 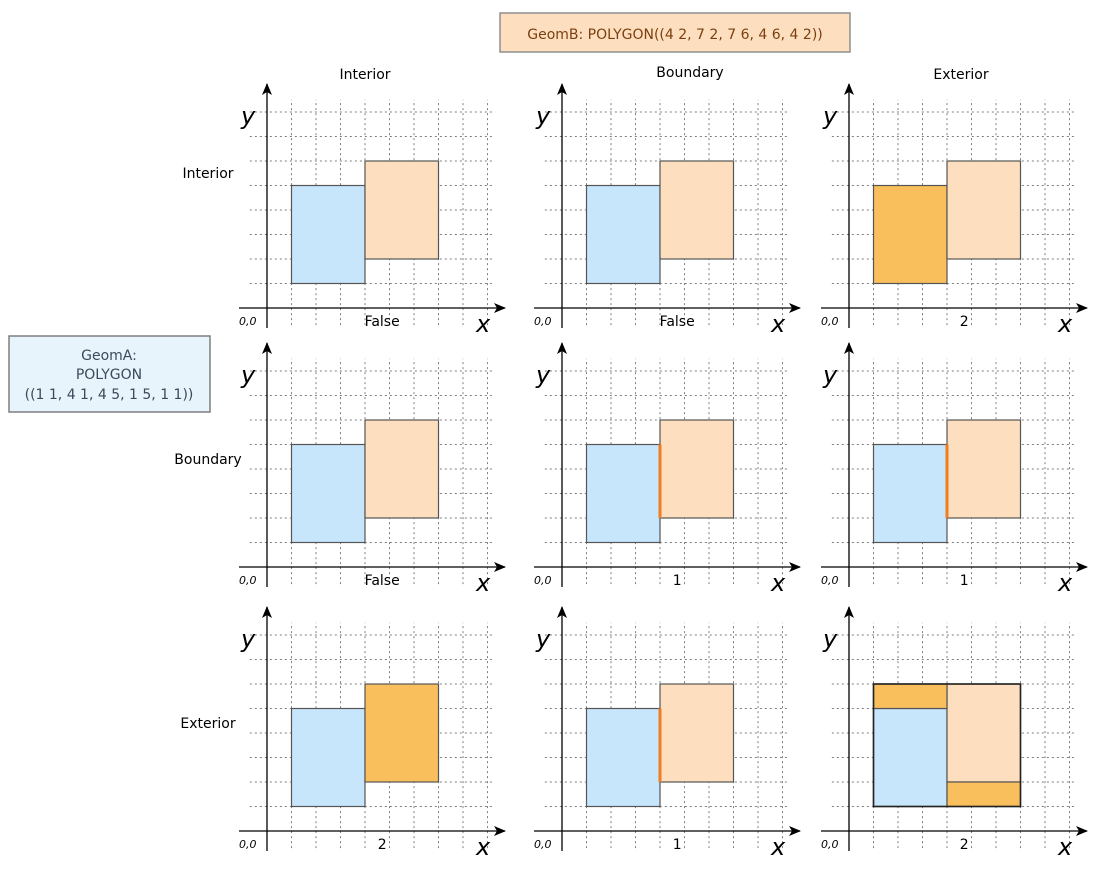 What do you see at coordinates (984, 794) in the screenshot?
I see `highlight-region-bottom` at bounding box center [984, 794].